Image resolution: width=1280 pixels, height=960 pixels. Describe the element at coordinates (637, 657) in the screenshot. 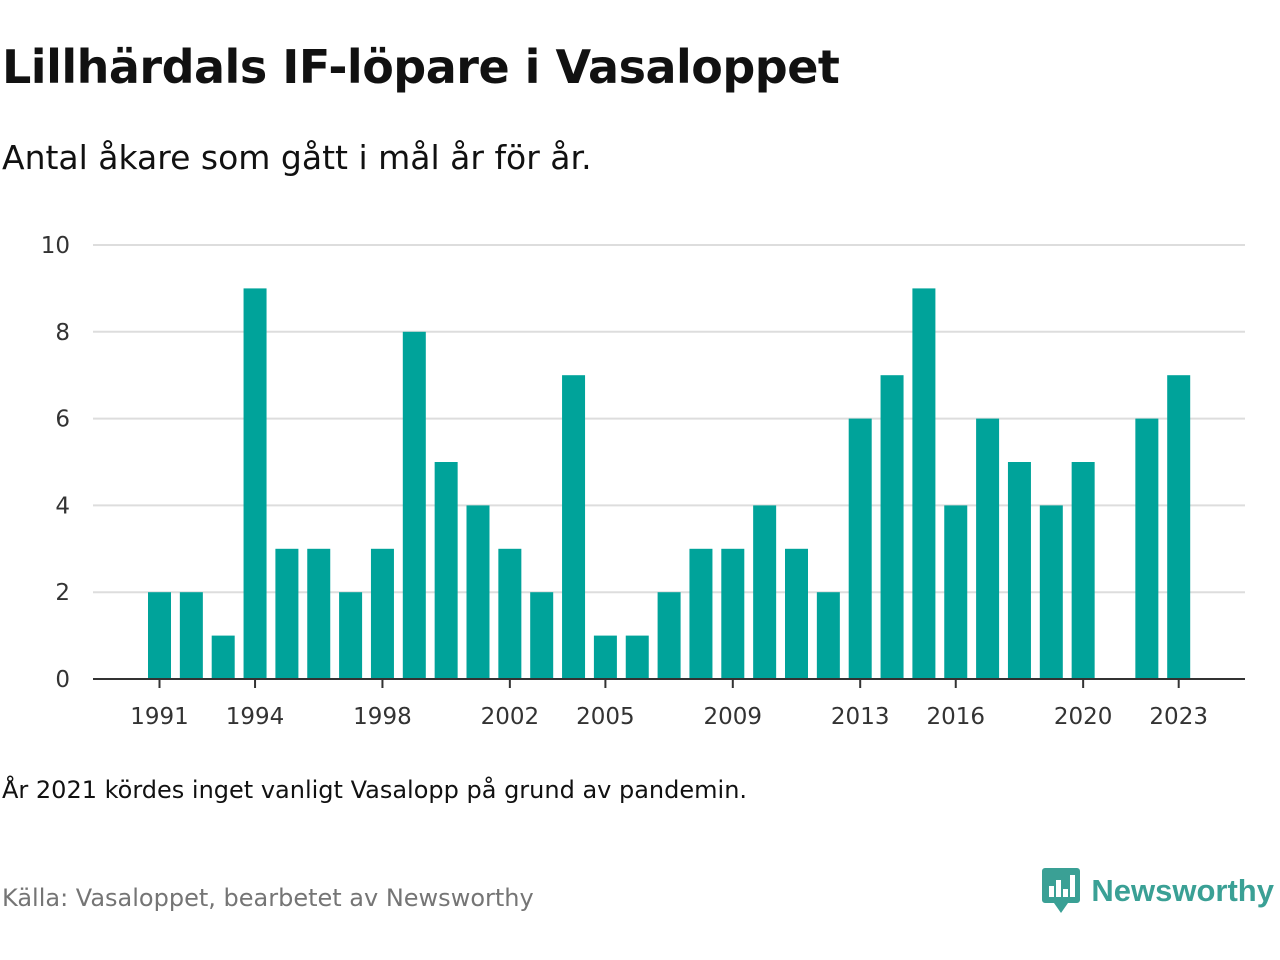

I see `bar-2006` at that location.